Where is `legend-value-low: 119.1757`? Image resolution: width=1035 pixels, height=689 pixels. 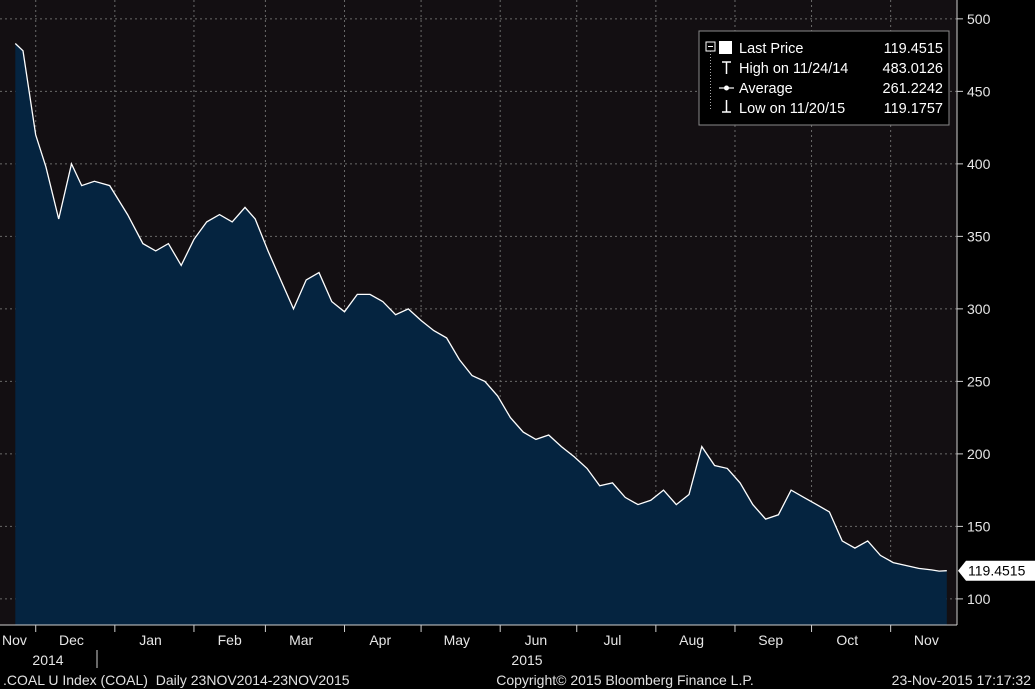
legend-value-low: 119.1757 is located at coordinates (913, 109).